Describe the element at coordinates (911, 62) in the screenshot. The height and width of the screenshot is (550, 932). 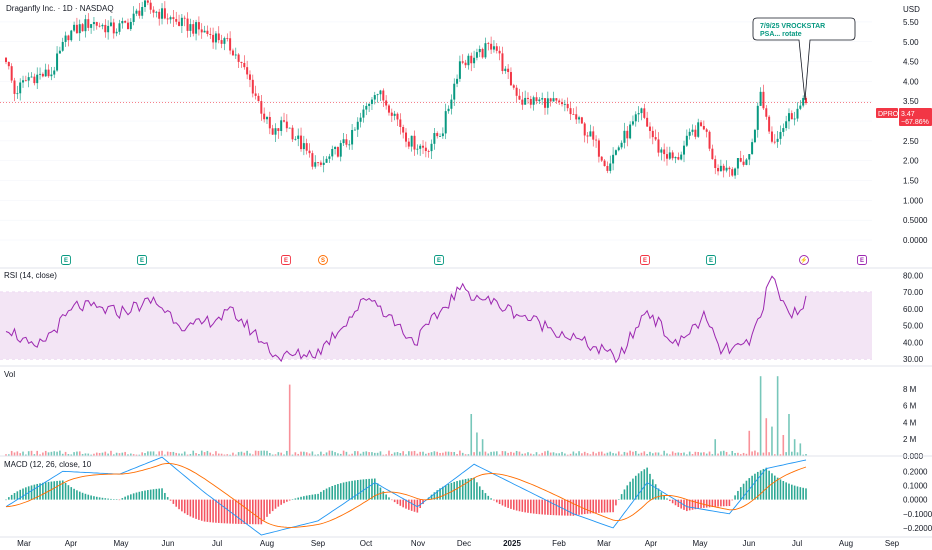
I see `price-tick-label: 4.50` at that location.